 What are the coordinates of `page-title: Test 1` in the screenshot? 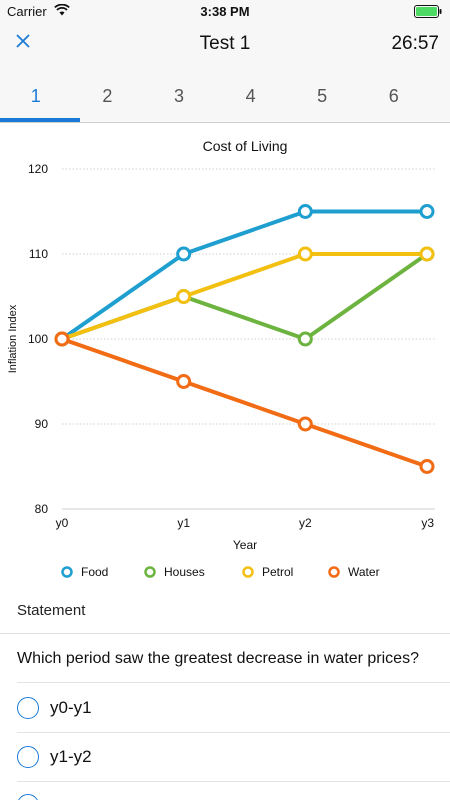 It's located at (225, 43).